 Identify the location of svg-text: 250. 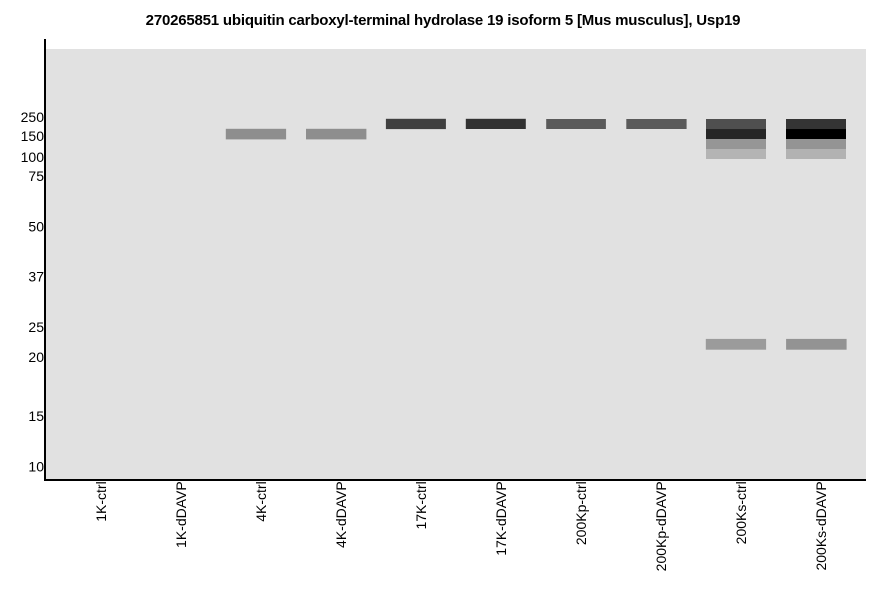
(33, 117).